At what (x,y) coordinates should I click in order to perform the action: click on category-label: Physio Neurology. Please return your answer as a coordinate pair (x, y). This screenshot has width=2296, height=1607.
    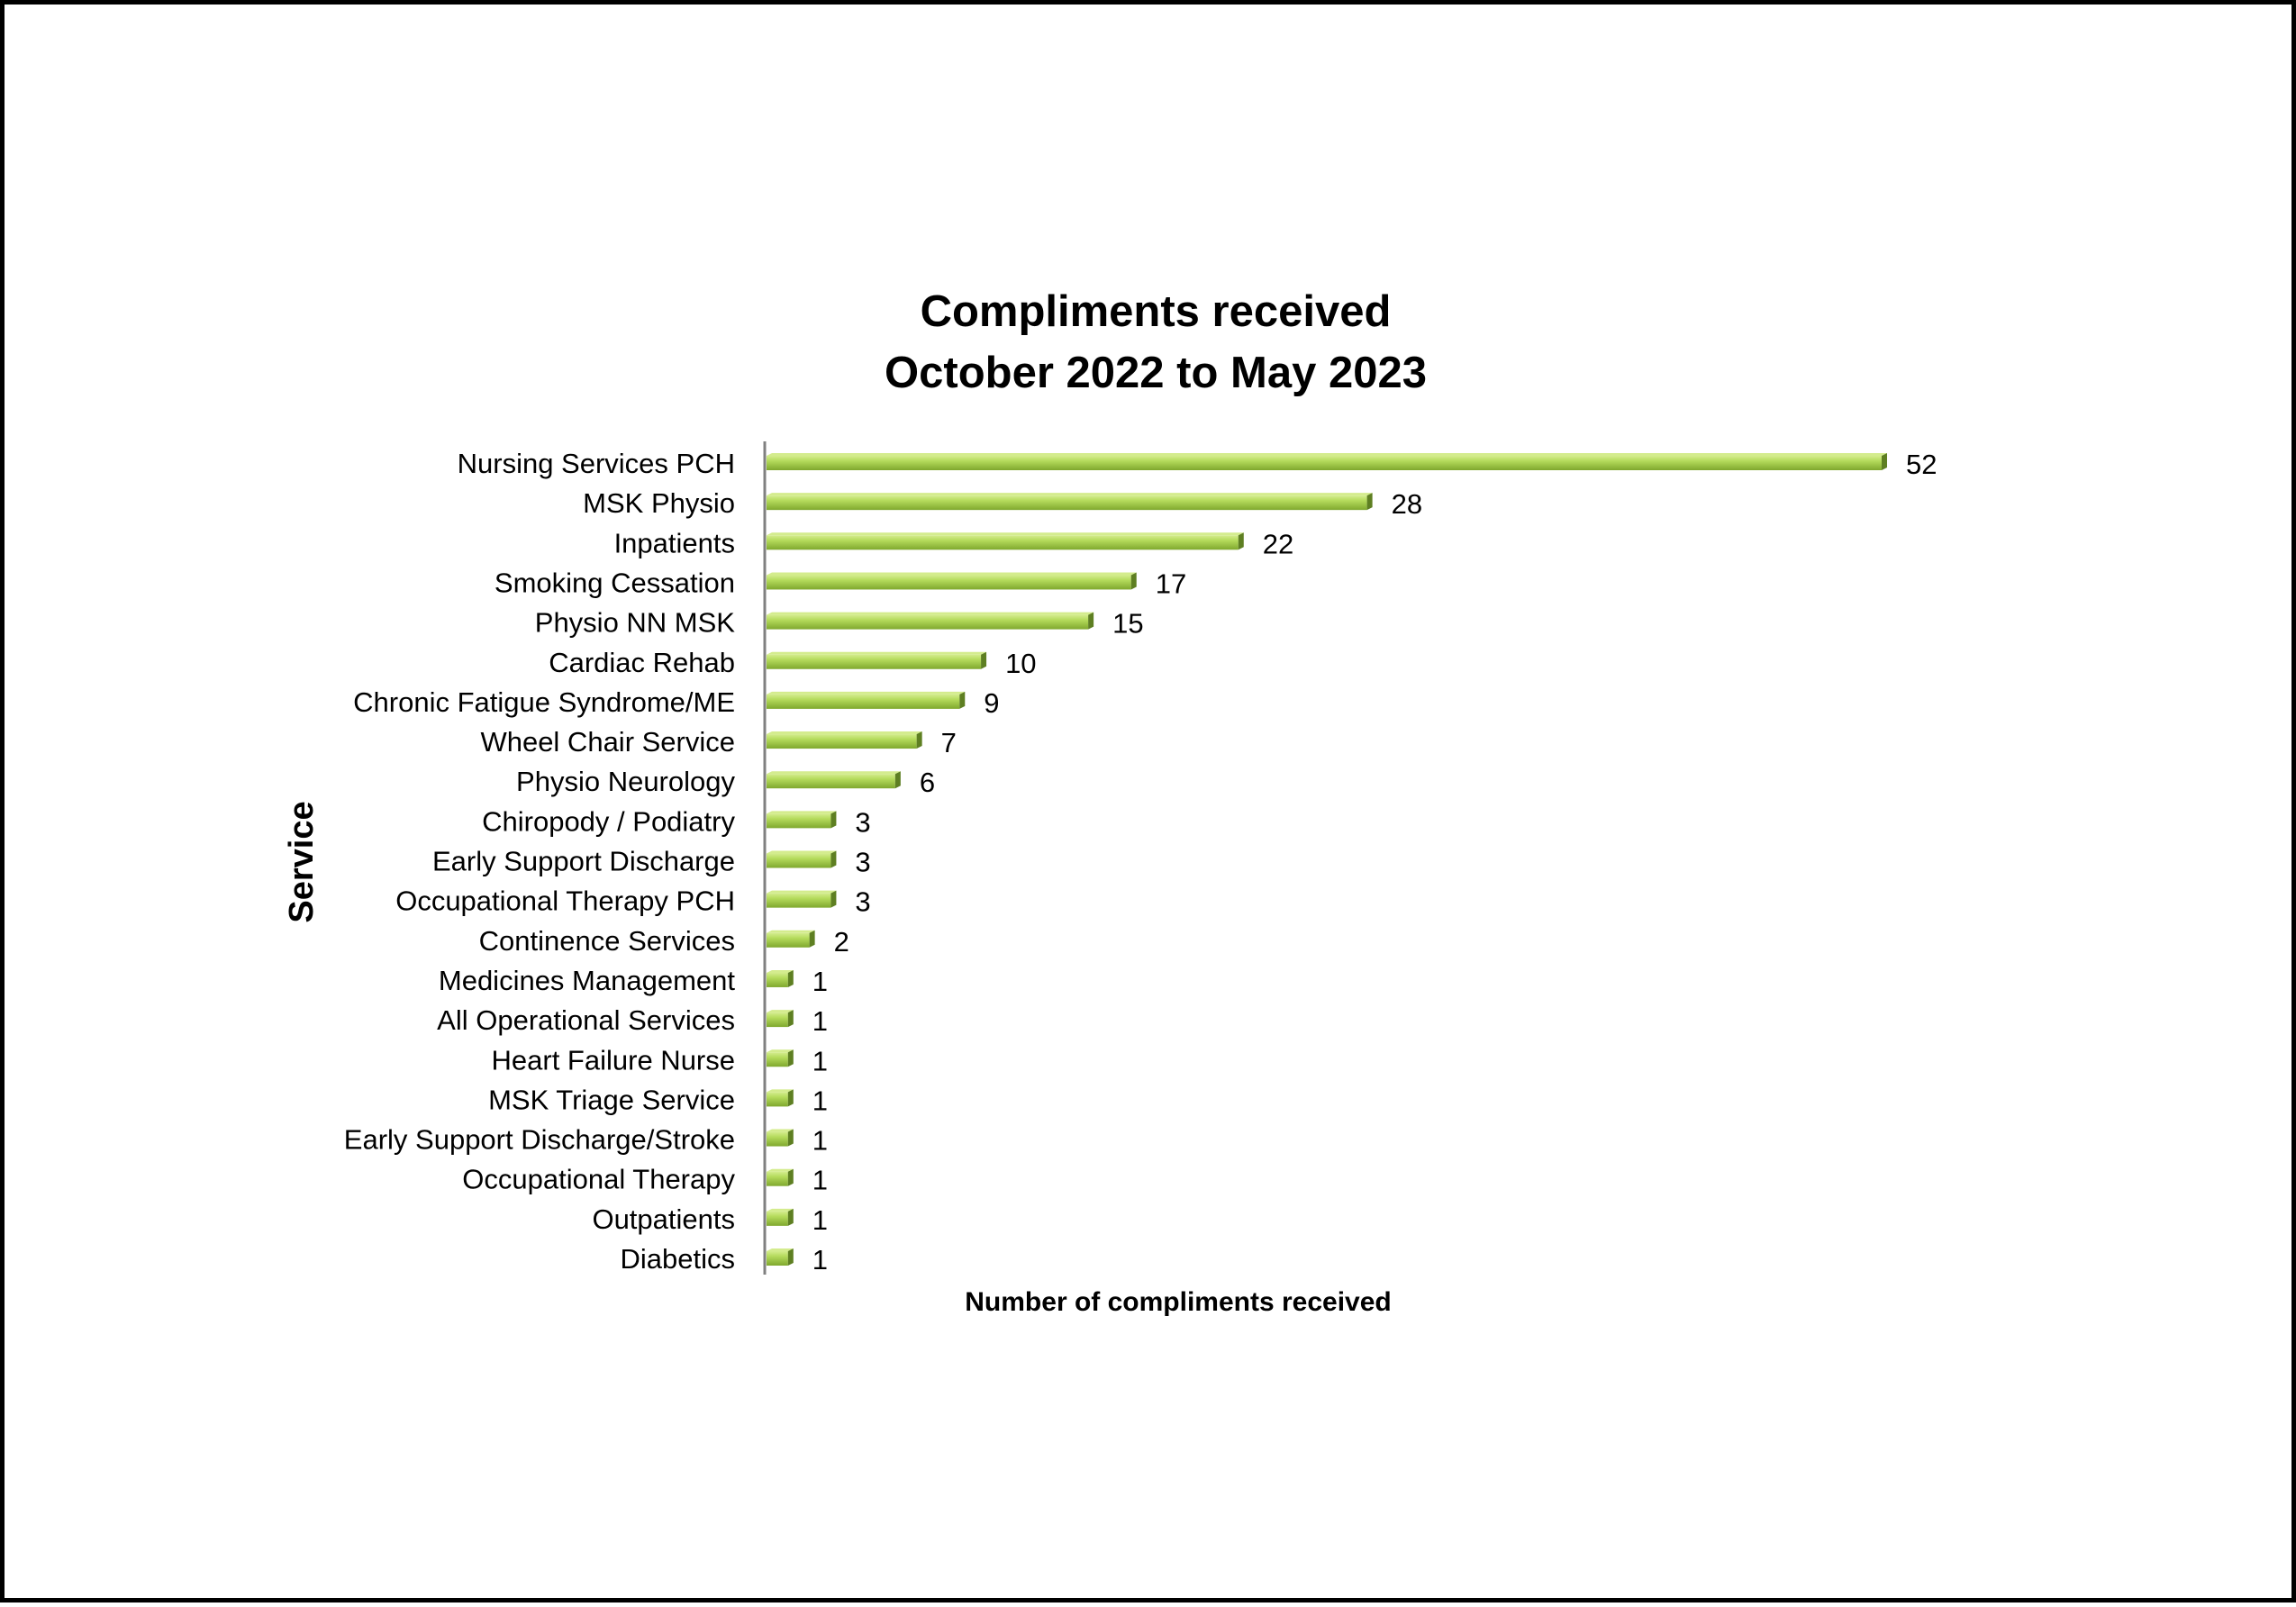
    Looking at the image, I should click on (625, 781).